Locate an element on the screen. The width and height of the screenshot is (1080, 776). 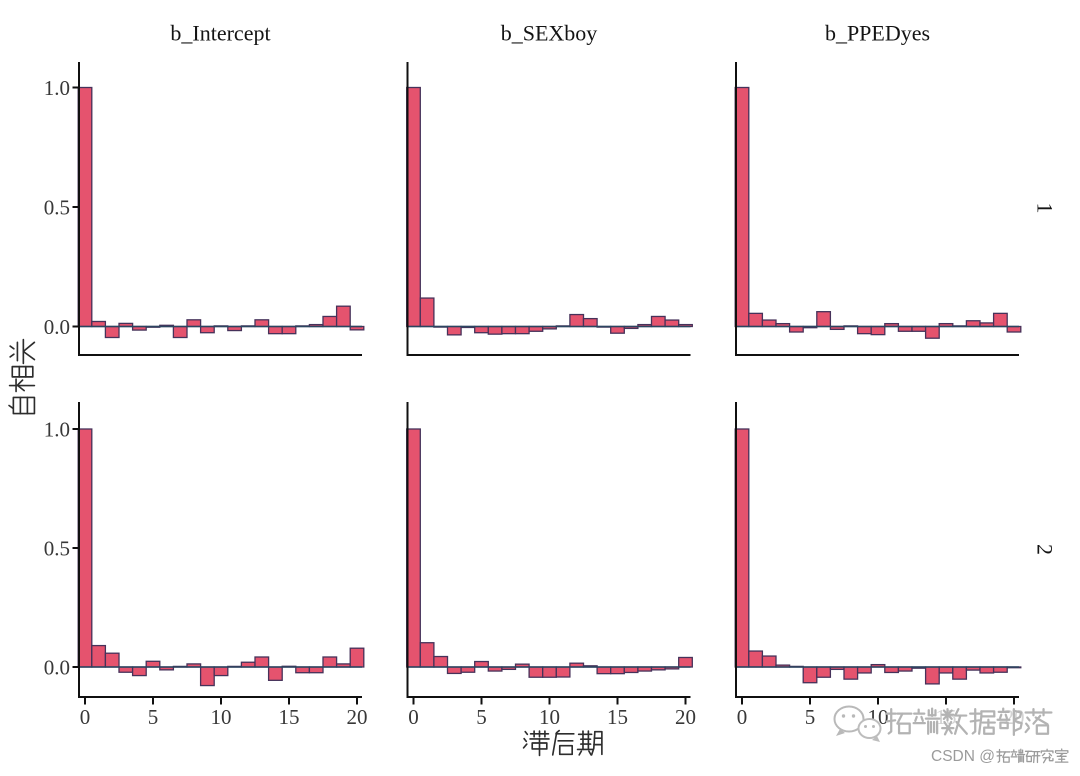
svg-text: b_Intercept is located at coordinates (220, 33).